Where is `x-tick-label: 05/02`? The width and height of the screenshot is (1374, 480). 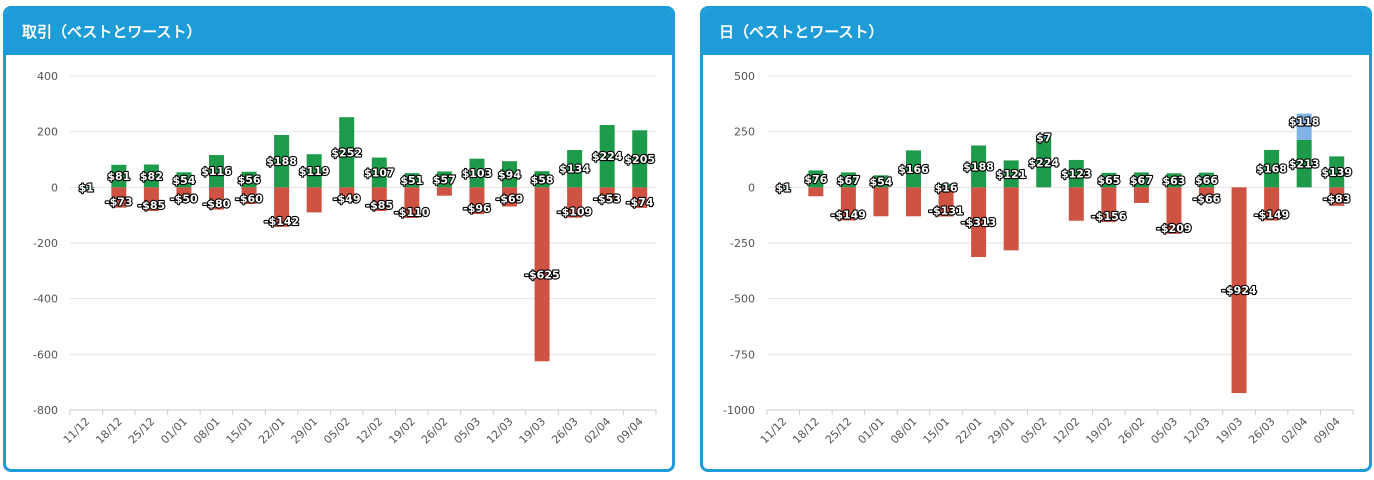
x-tick-label: 05/02 is located at coordinates (337, 431).